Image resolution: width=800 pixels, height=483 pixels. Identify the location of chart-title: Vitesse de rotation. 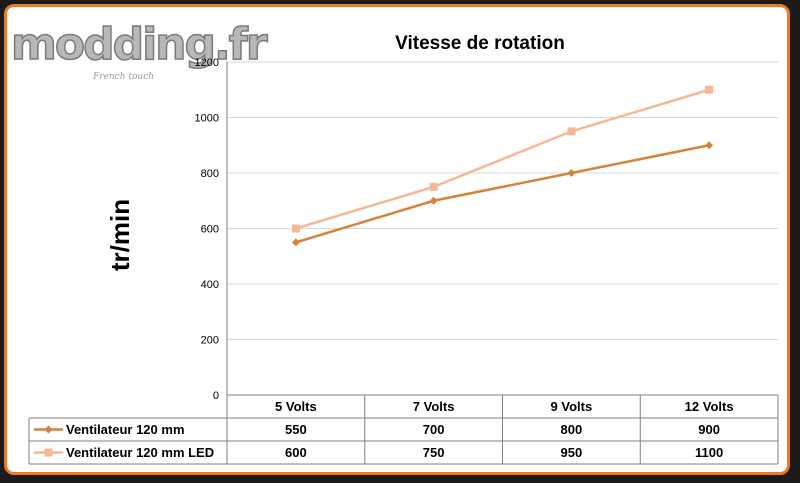
(480, 43).